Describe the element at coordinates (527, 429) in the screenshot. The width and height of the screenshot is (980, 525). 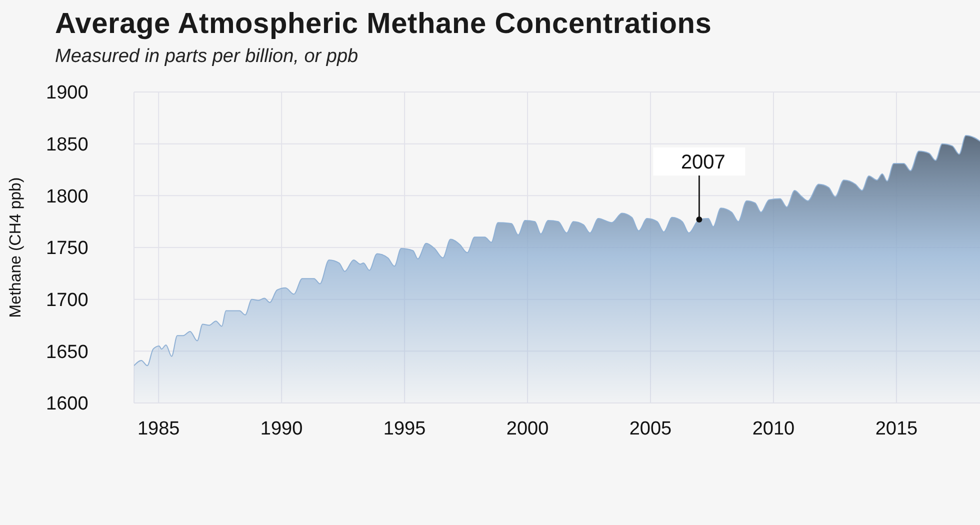
I see `x-tick-label: 2000` at that location.